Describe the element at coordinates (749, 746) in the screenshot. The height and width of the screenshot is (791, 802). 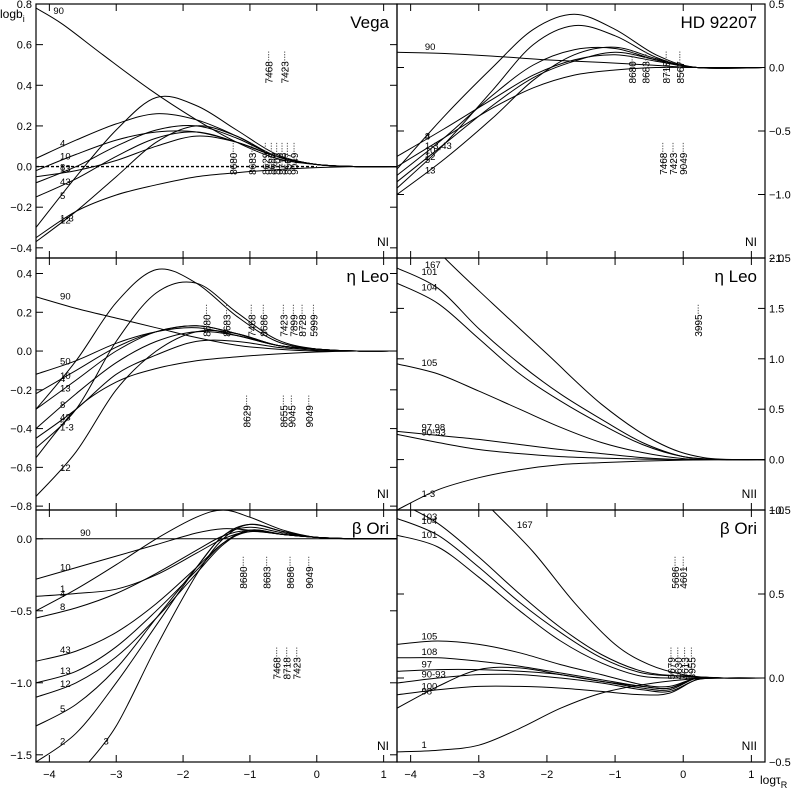
I see `ion-label: NII` at that location.